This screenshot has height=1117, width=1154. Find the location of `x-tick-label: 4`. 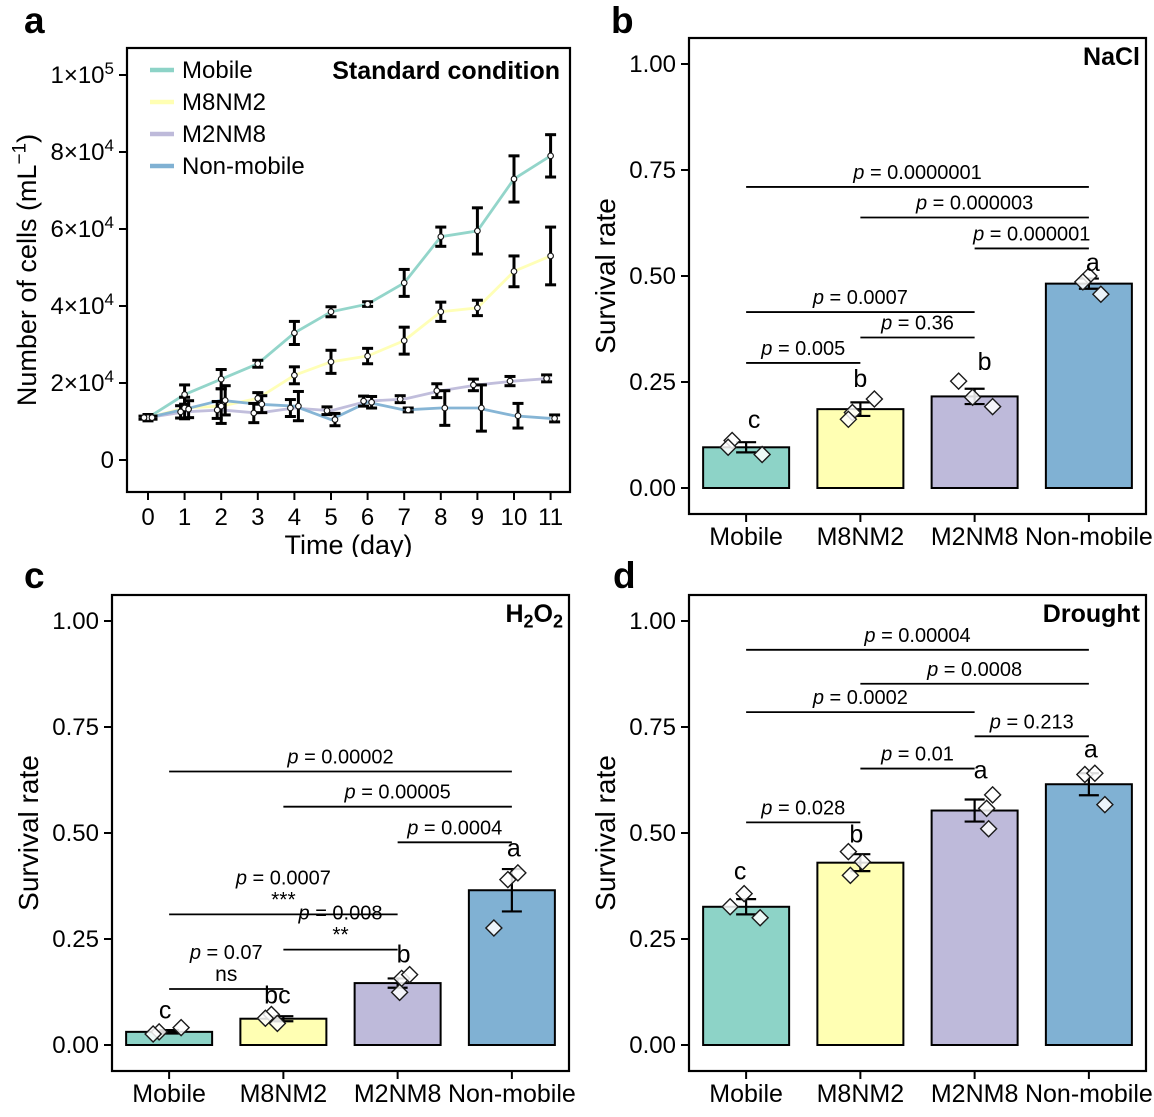

x-tick-label: 4 is located at coordinates (294, 517).